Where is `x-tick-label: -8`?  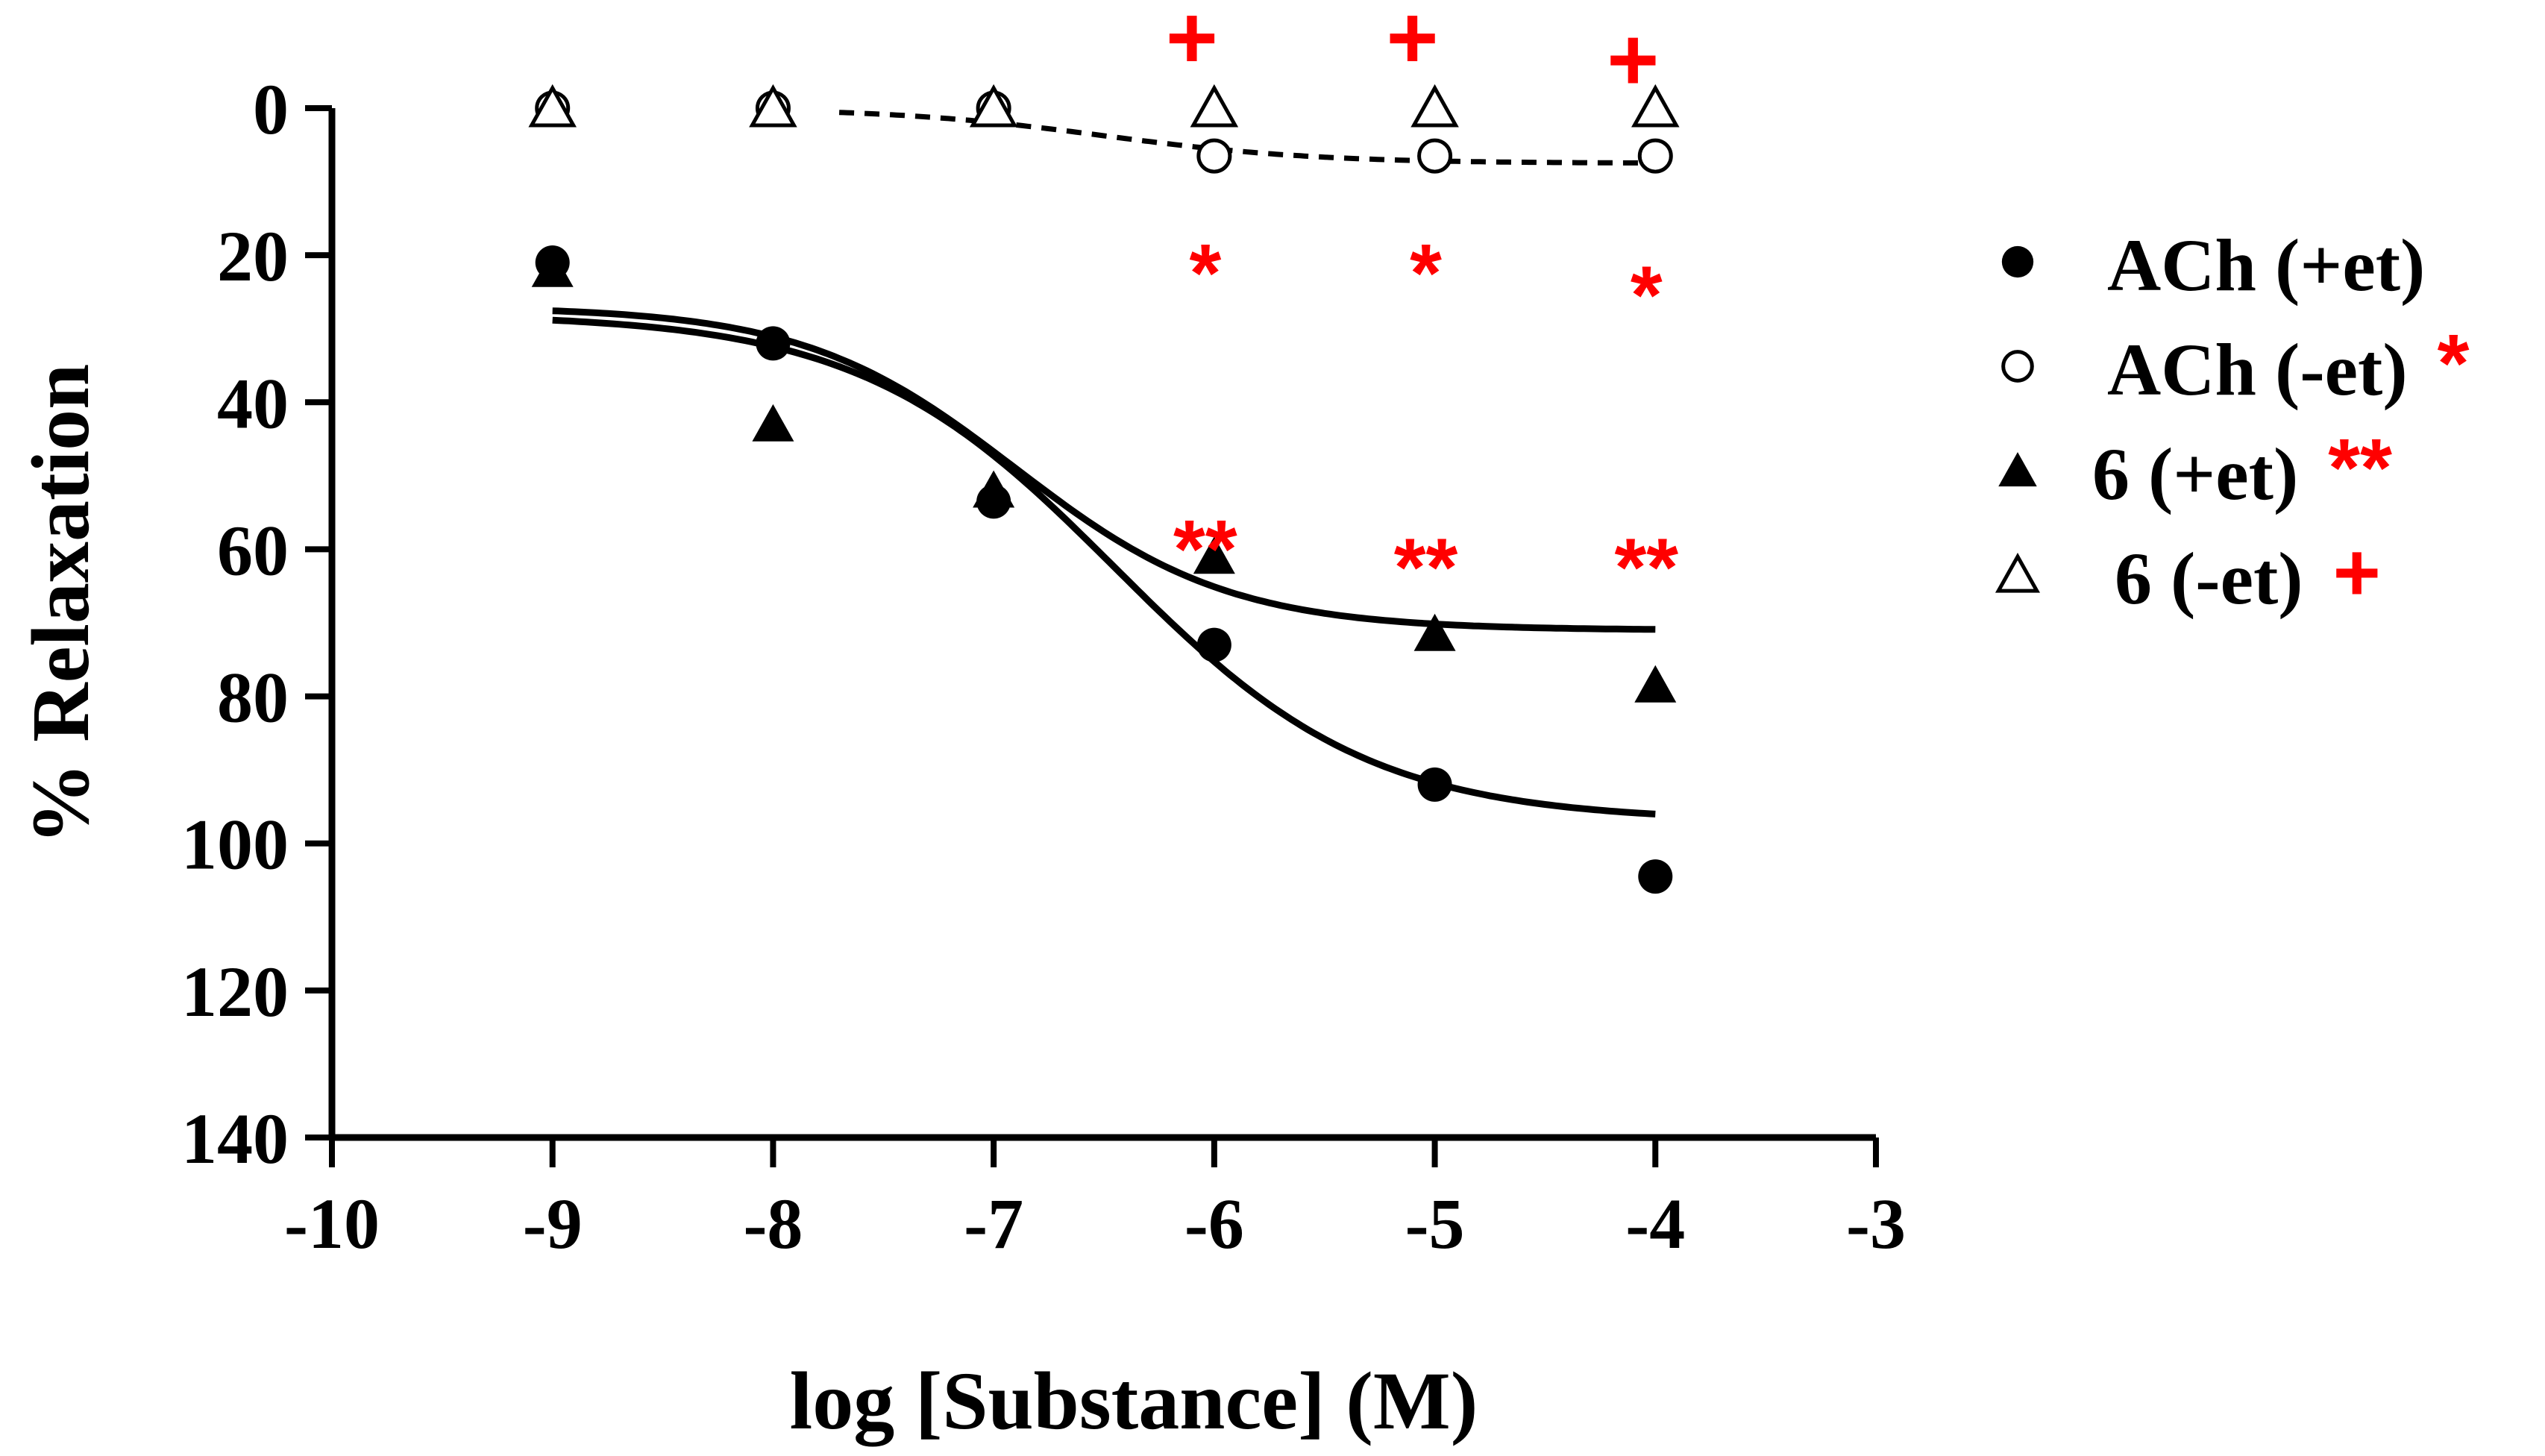
x-tick-label: -8 is located at coordinates (773, 1224).